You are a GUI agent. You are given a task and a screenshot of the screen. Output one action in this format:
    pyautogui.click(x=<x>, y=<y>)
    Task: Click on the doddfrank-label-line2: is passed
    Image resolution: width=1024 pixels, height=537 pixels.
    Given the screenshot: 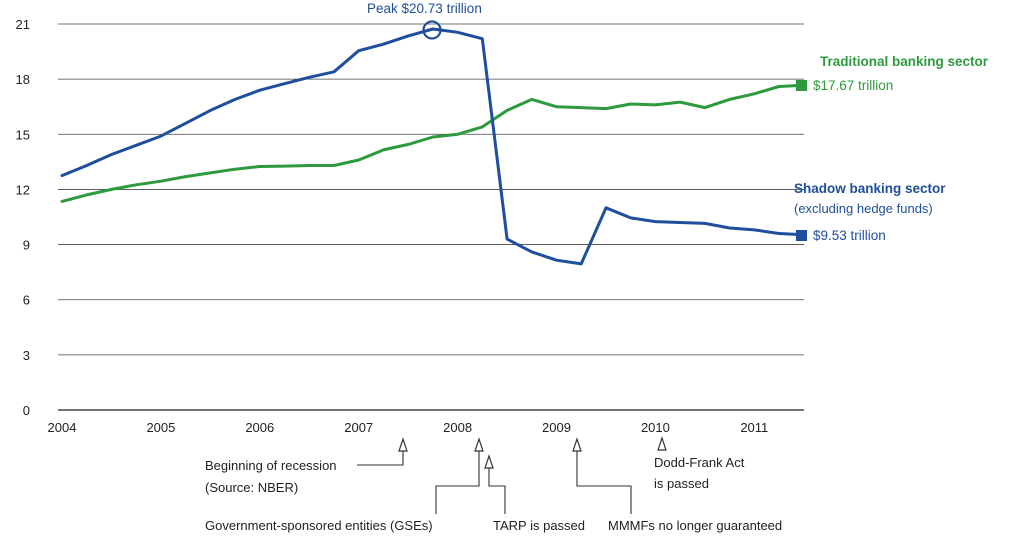 What is the action you would take?
    pyautogui.click(x=681, y=483)
    